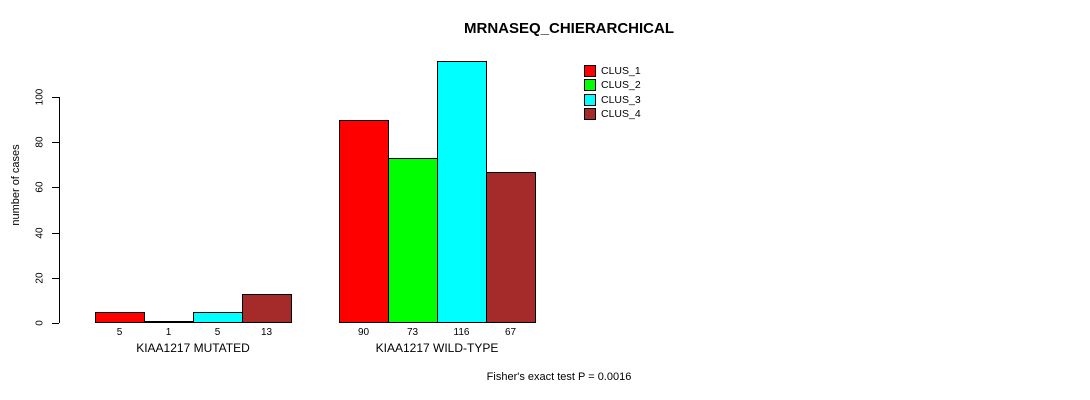  What do you see at coordinates (437, 348) in the screenshot?
I see `x-category-label: KIAA1217 WILD-TYPE` at bounding box center [437, 348].